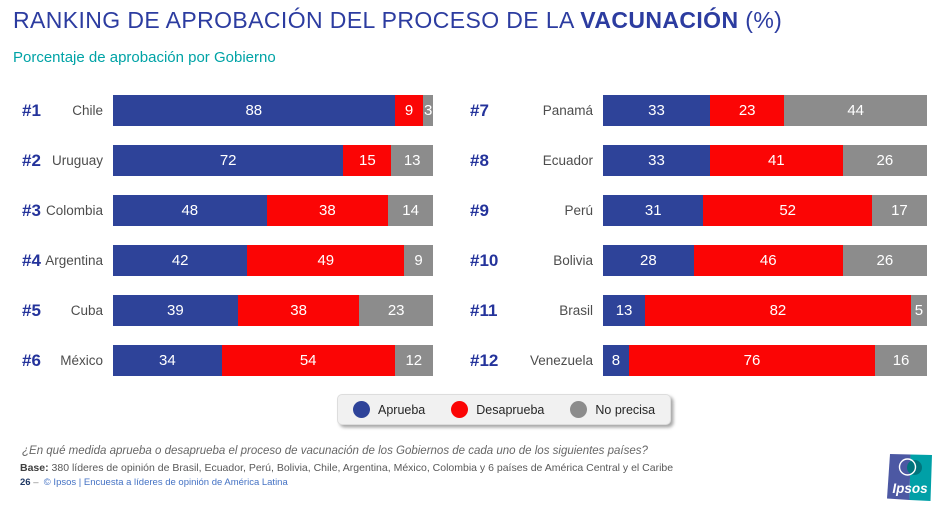 The width and height of the screenshot is (943, 508). Describe the element at coordinates (31, 260) in the screenshot. I see `rank-label: #4` at that location.